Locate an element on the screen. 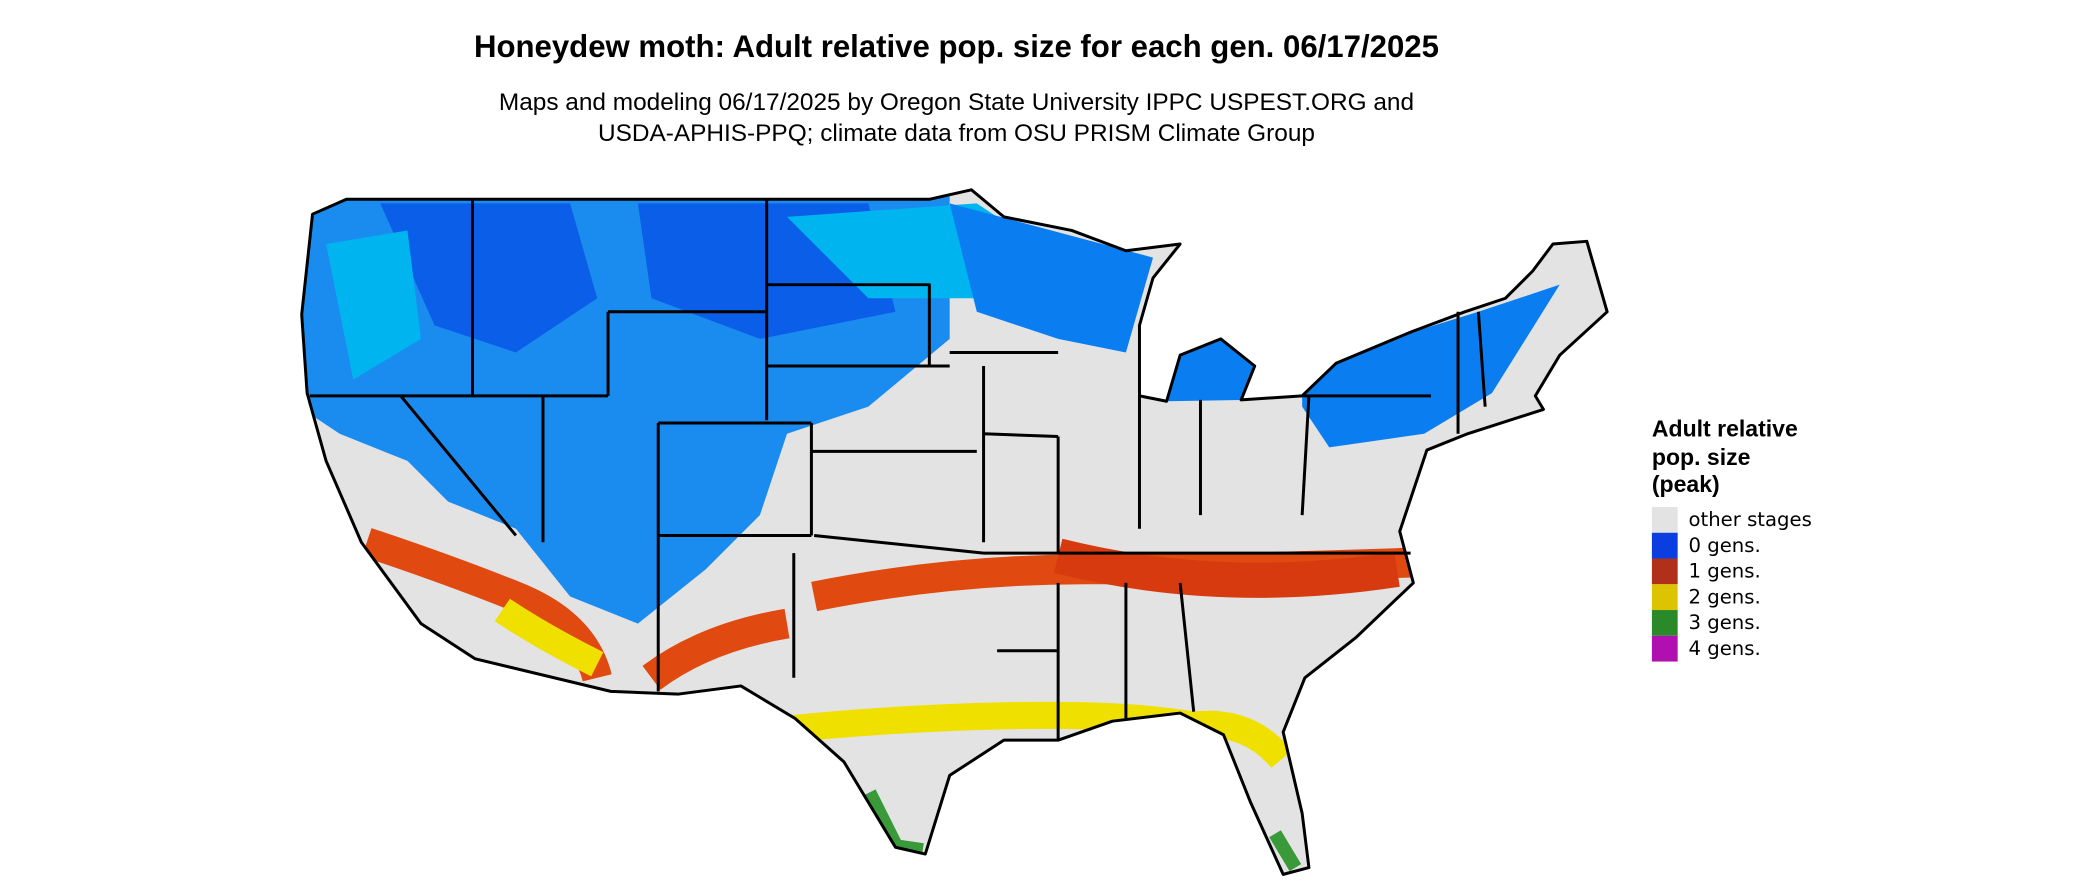  legend-label: 1 gens. is located at coordinates (1724, 571).